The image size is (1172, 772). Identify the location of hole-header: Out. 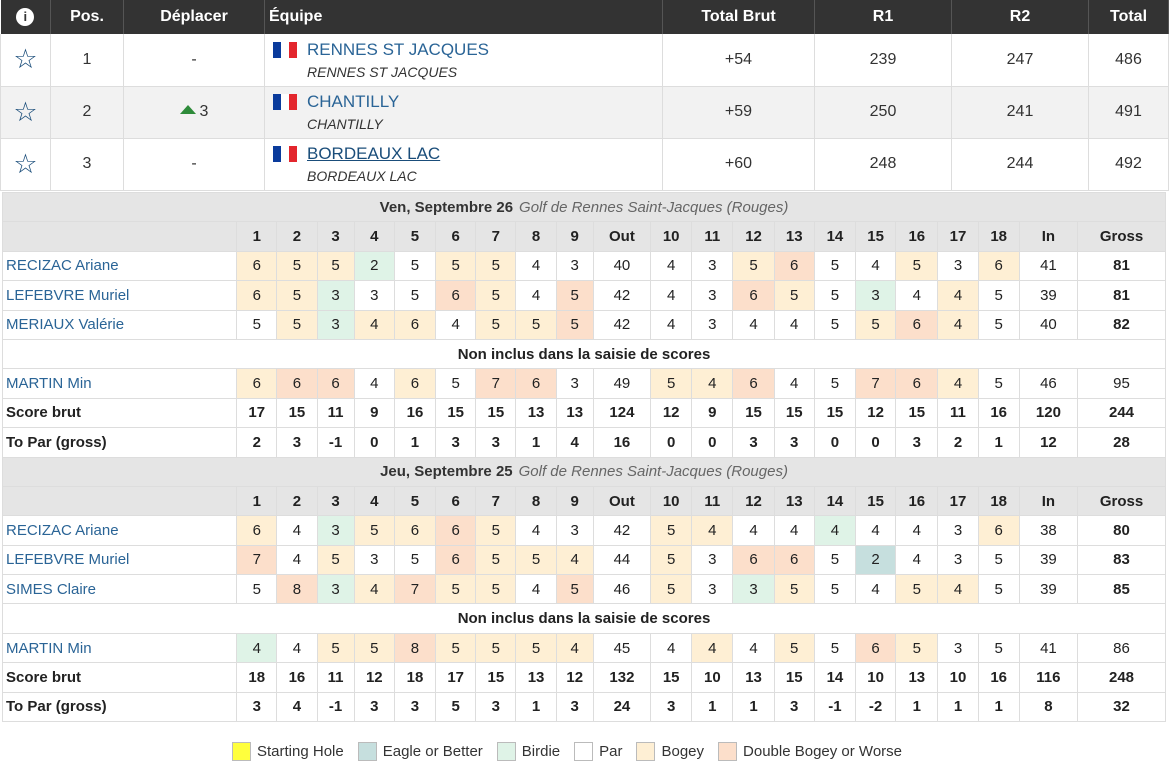
(622, 501).